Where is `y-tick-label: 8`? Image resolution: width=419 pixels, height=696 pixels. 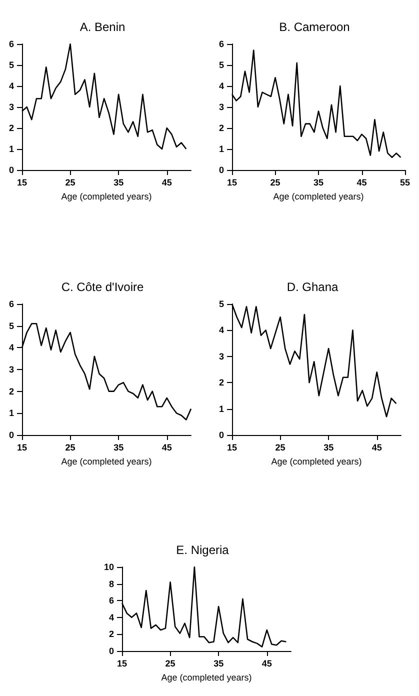 y-tick-label: 8 is located at coordinates (111, 583).